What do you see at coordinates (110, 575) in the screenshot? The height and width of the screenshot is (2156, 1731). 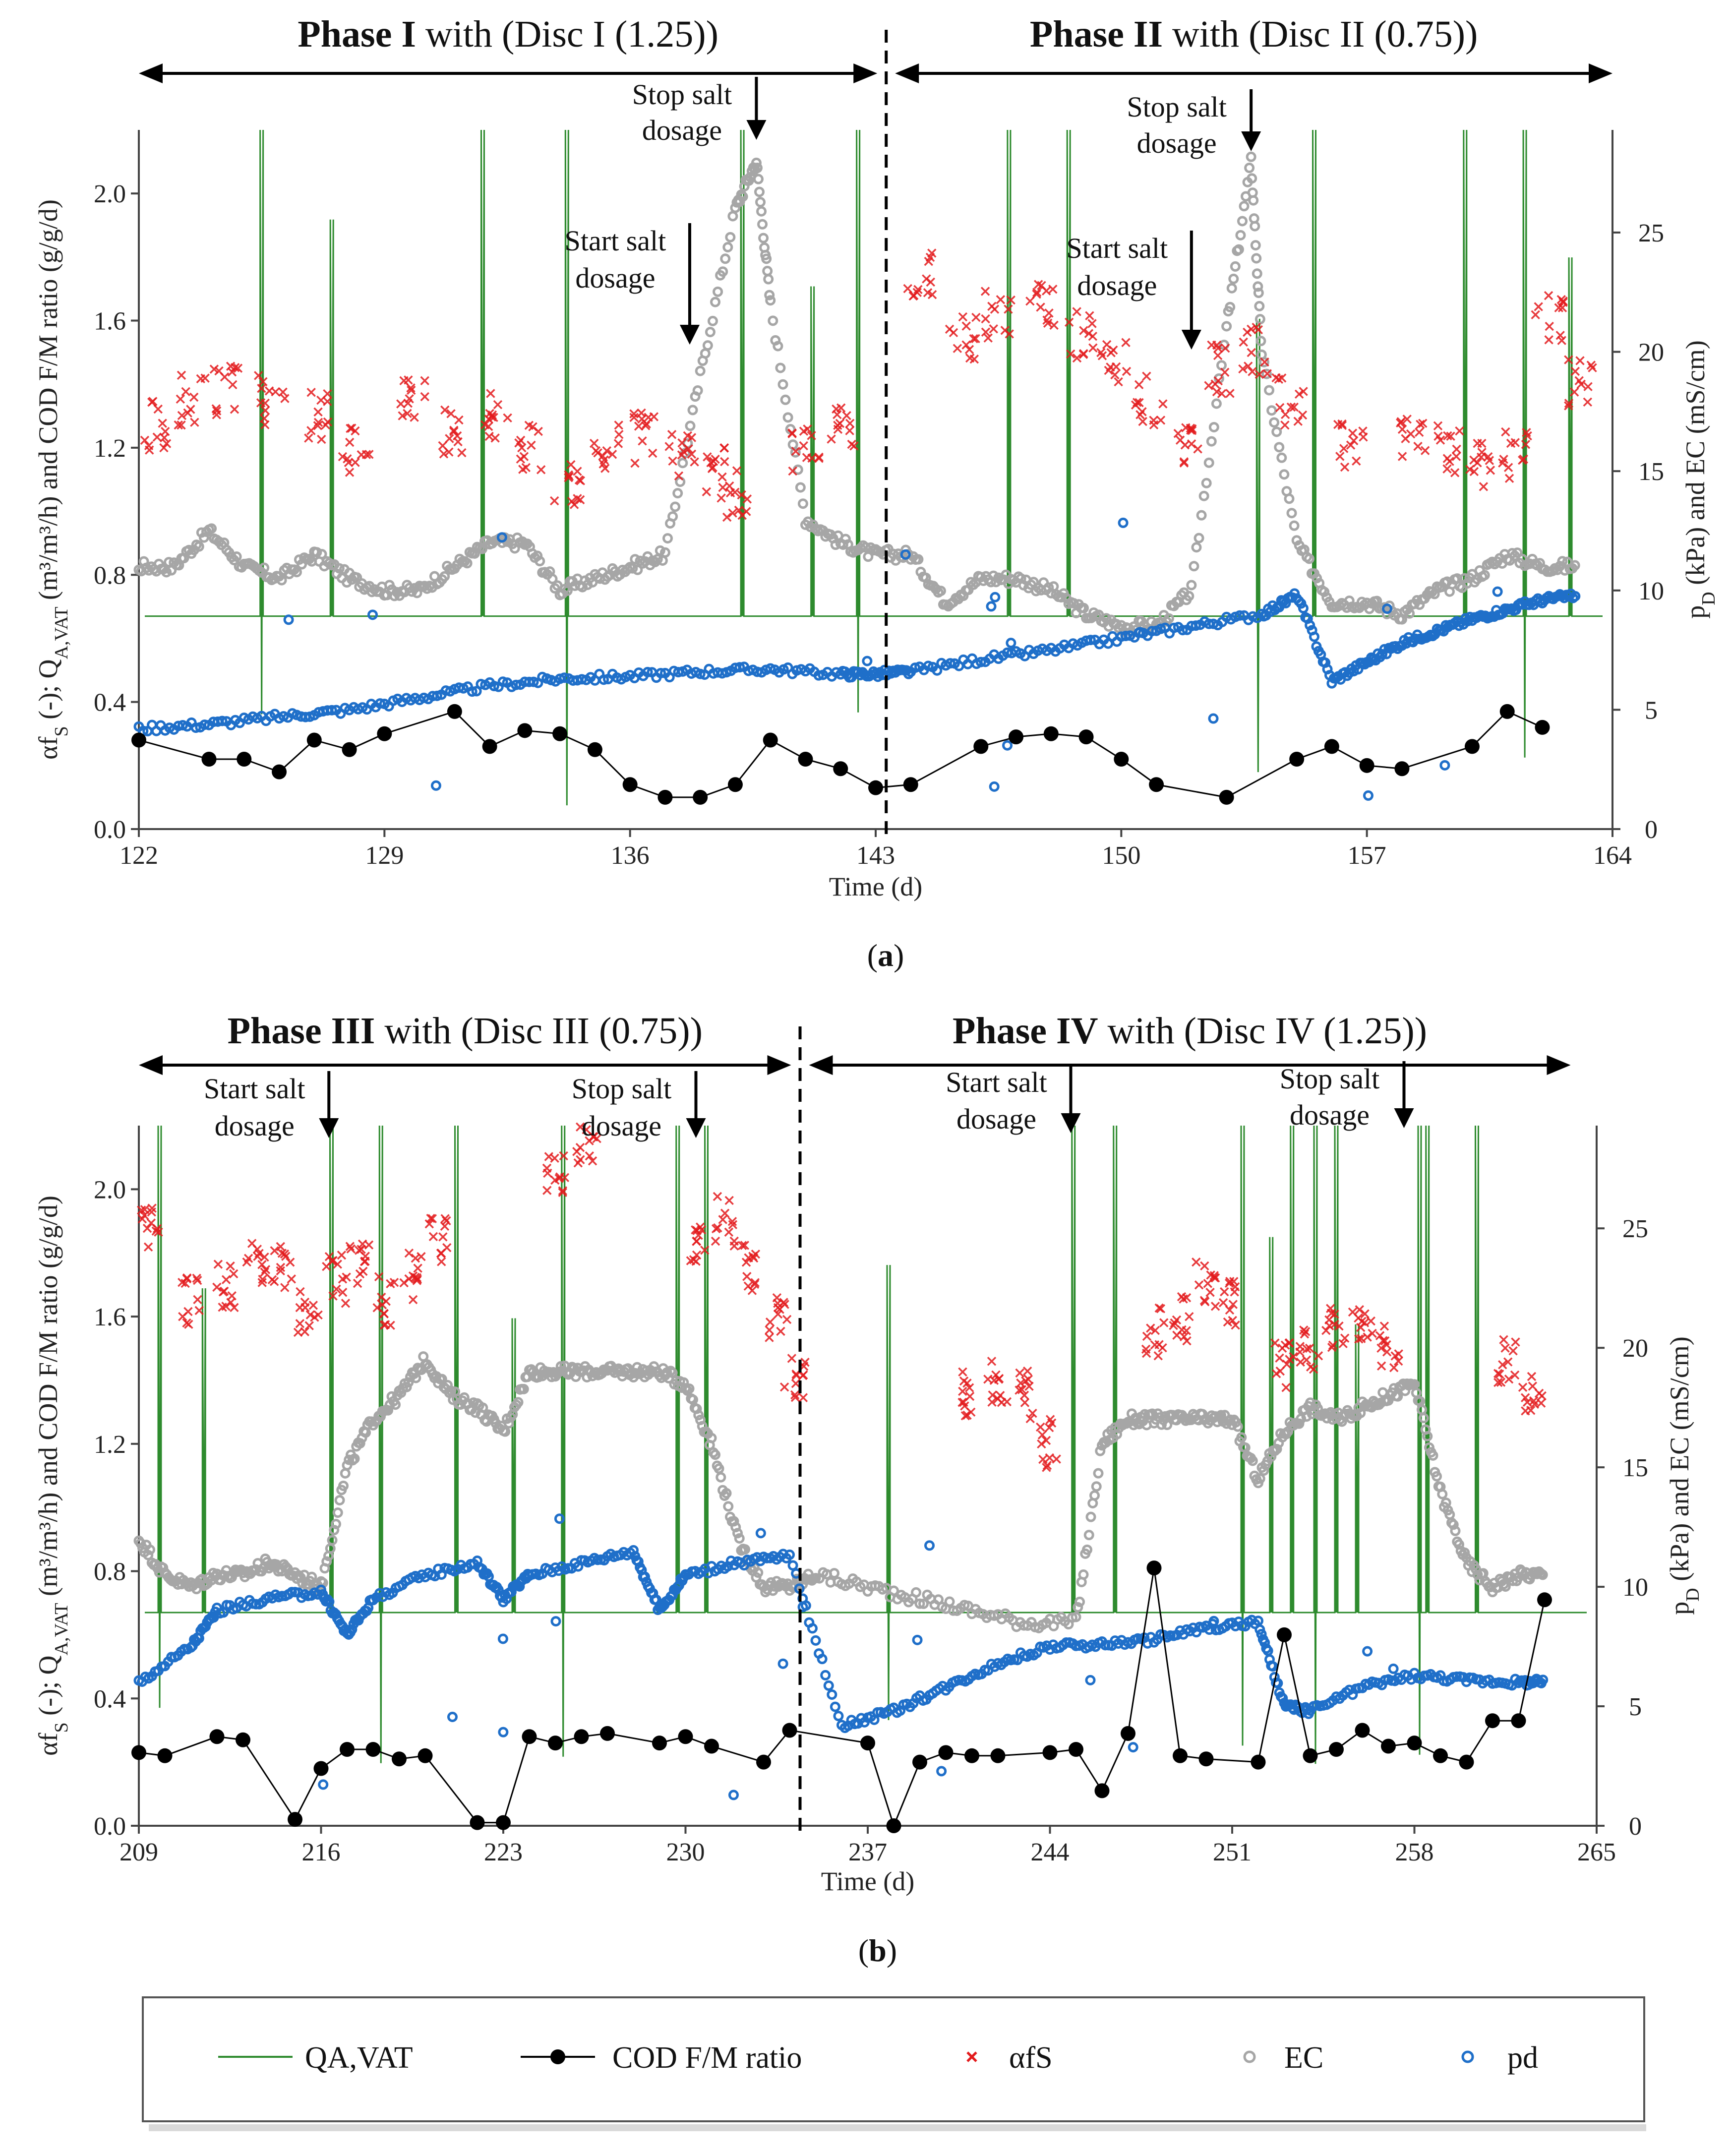 I see `y-left-tick-label: 0.8` at bounding box center [110, 575].